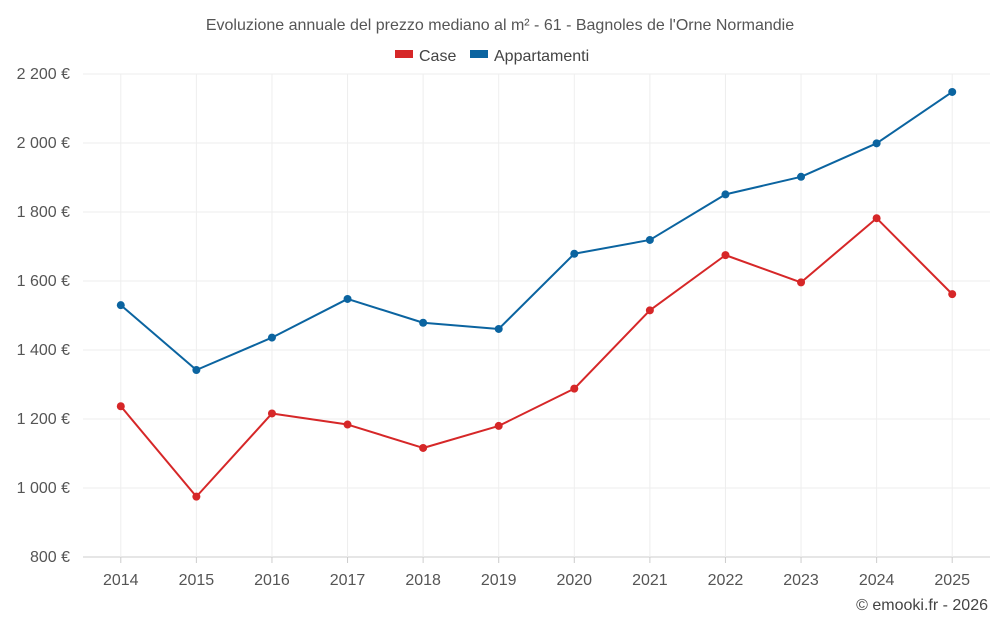 This screenshot has height=625, width=1000. What do you see at coordinates (43, 74) in the screenshot?
I see `y-tick-label: 2 200 €` at bounding box center [43, 74].